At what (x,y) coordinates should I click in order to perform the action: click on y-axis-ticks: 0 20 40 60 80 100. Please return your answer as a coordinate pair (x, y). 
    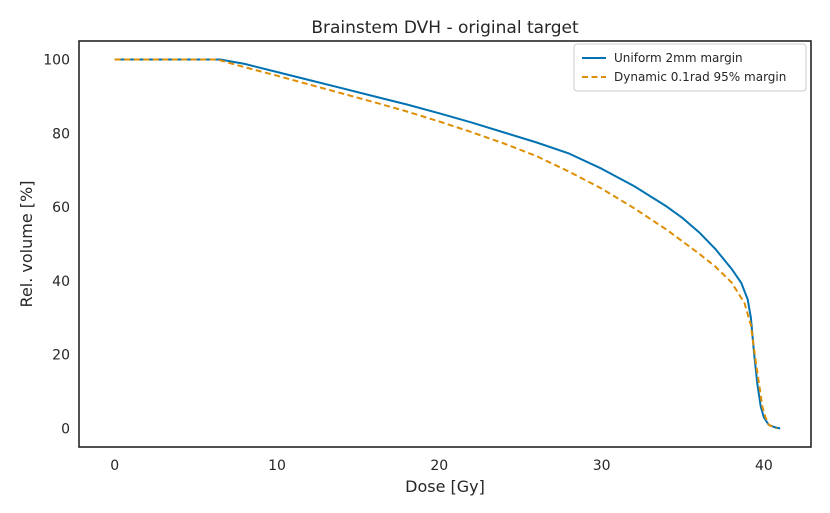
    Looking at the image, I should click on (56, 244).